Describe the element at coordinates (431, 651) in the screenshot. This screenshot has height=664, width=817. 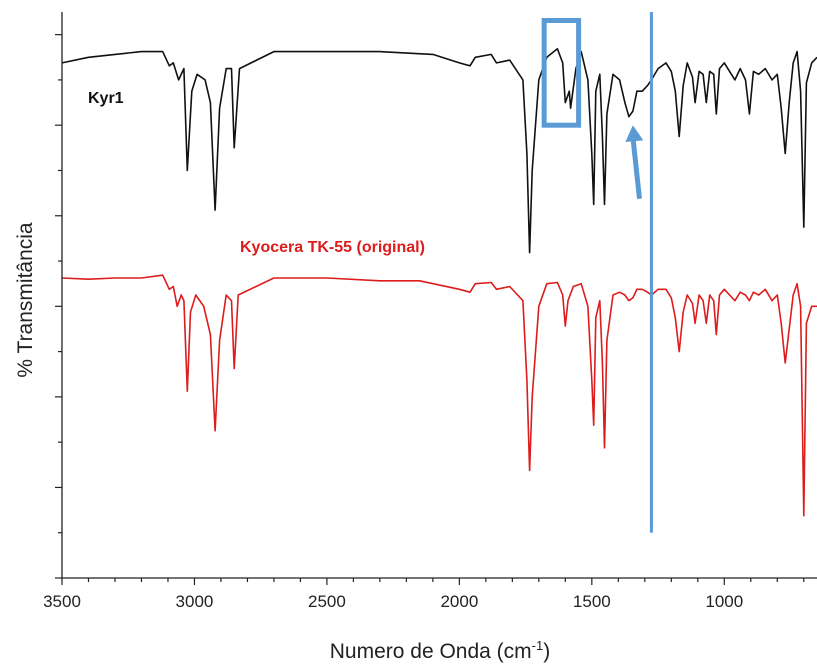
I see `x-axis-title-main: Numero de Onda (cm` at that location.